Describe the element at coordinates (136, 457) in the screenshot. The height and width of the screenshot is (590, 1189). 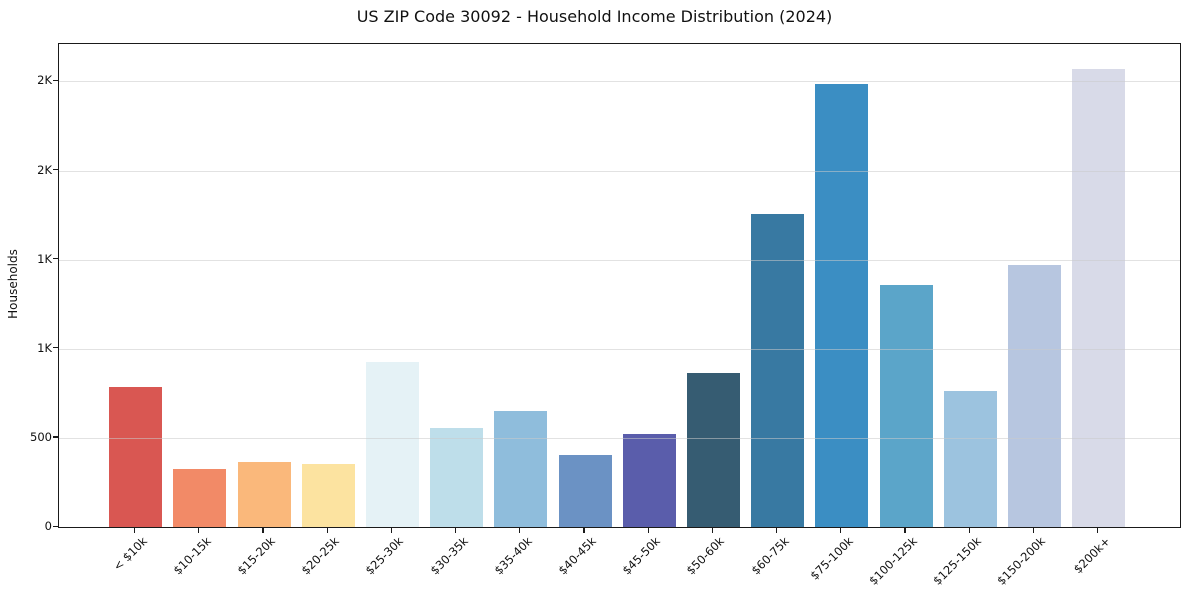
I see `bar-< $10k` at that location.